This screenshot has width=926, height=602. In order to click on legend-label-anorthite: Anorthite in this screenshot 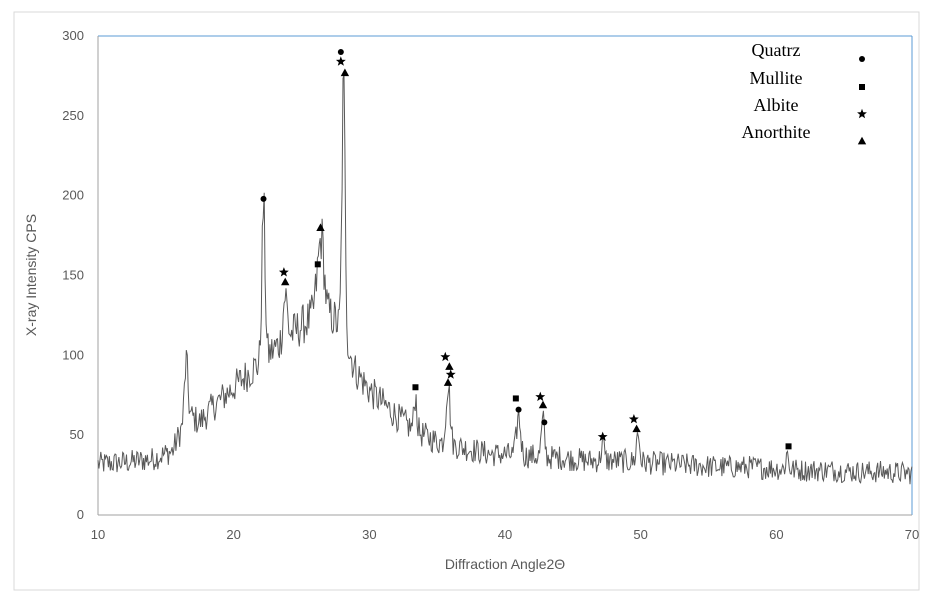, I will do `click(776, 132)`.